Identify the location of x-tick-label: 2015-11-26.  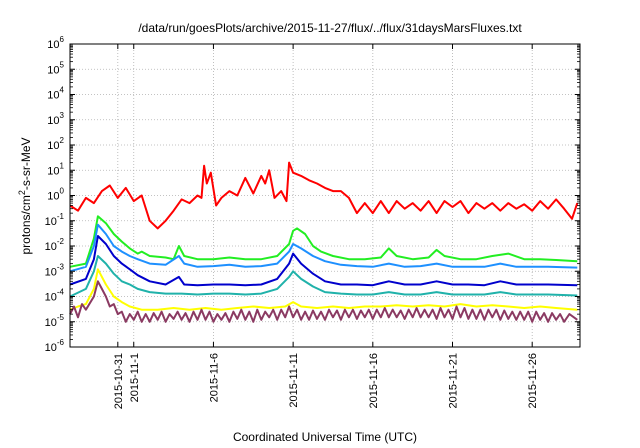
(533, 380).